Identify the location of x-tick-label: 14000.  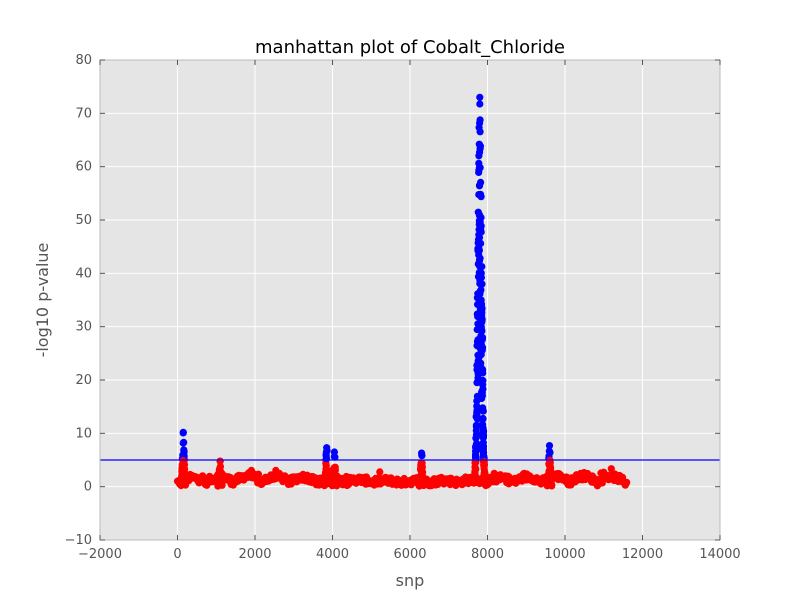
(719, 554).